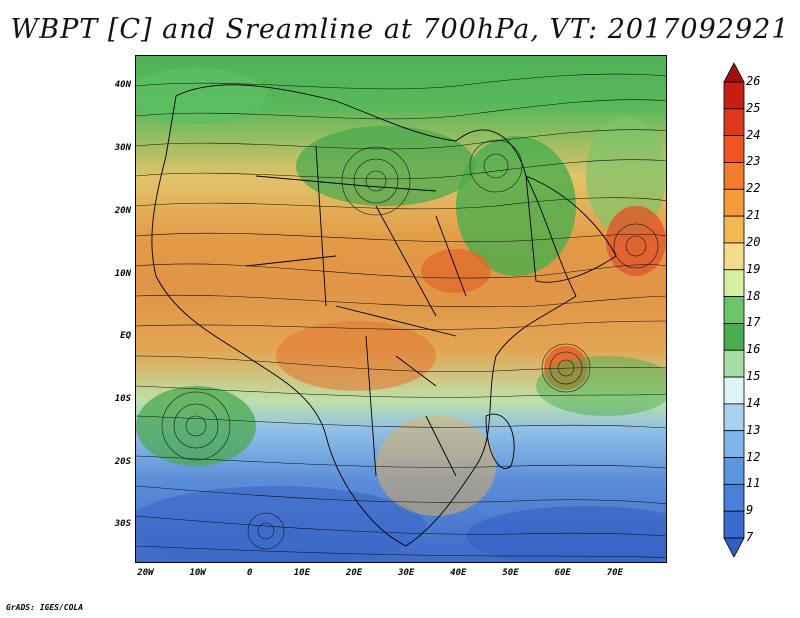 The image size is (800, 618). What do you see at coordinates (753, 483) in the screenshot?
I see `colorbar-level-label: 11` at bounding box center [753, 483].